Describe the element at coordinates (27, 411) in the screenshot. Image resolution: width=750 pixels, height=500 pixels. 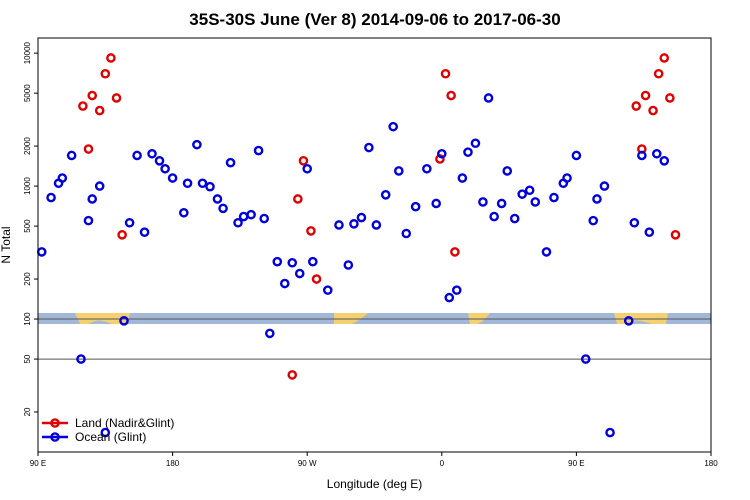
I see `y-tick-label: 20` at that location.